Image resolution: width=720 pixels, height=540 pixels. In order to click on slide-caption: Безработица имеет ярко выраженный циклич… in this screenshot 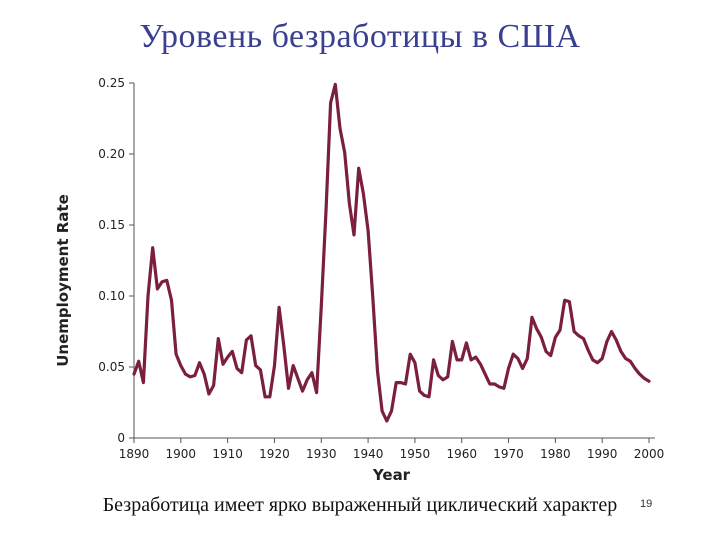, I will do `click(360, 505)`.